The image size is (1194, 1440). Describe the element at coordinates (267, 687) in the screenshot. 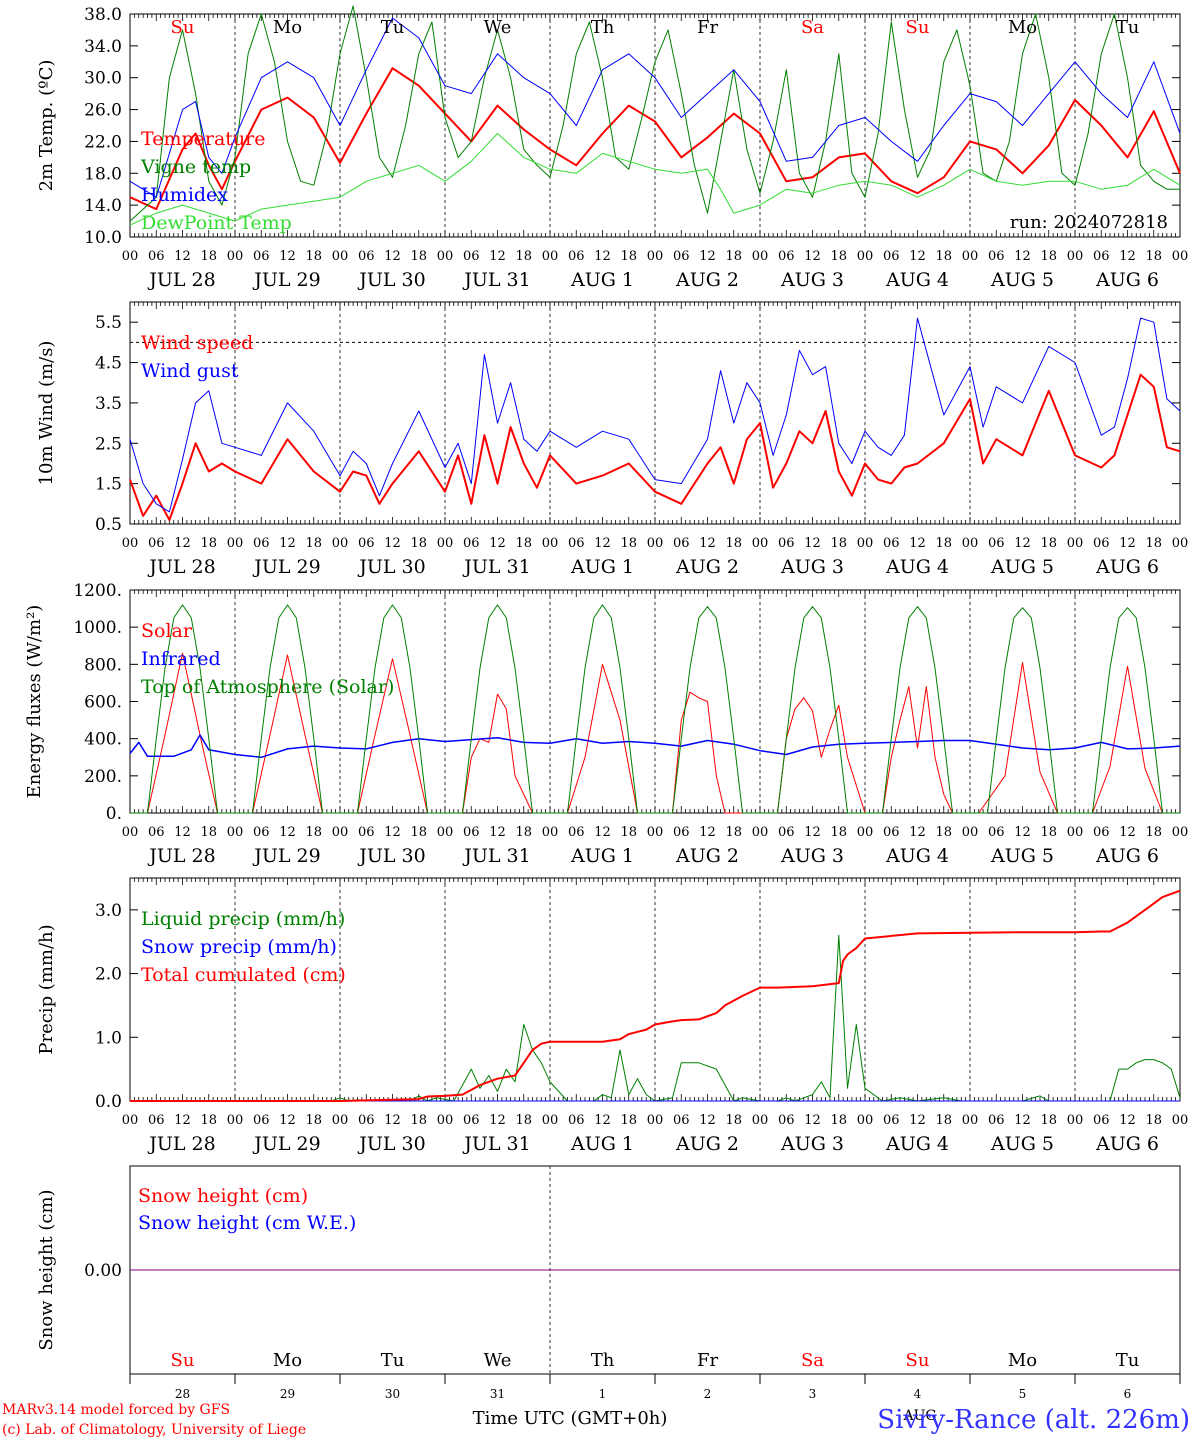

I see `legend-entry: Top of Atmosphere (Solar)` at that location.